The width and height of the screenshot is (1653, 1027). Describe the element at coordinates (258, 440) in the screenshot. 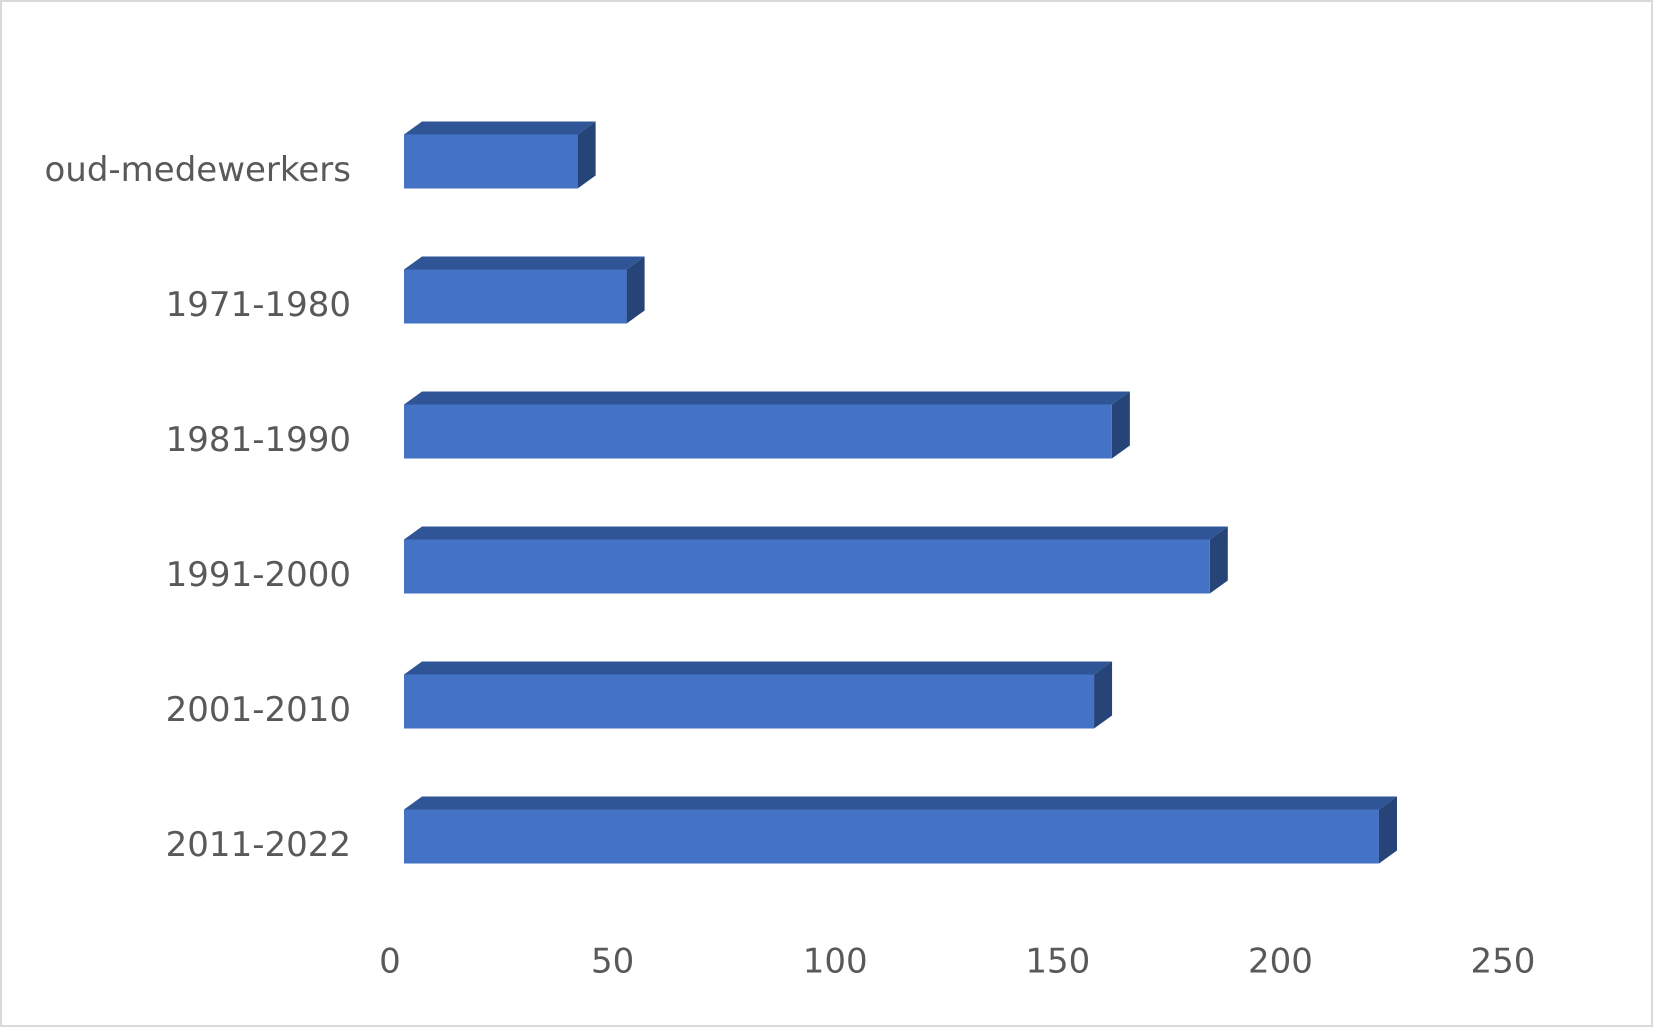

I see `y-tick-label: 1981-1990` at that location.